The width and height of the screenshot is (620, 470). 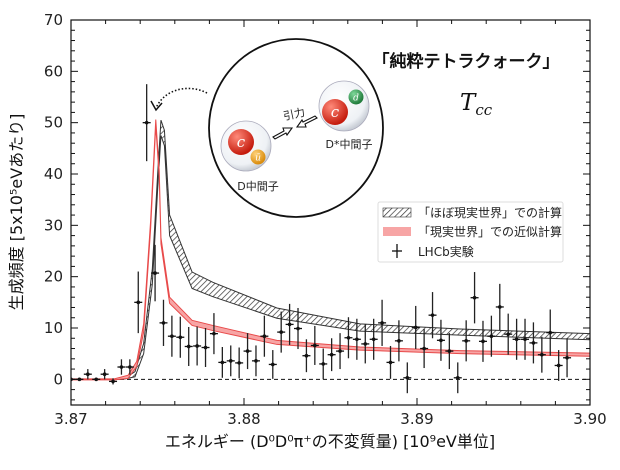 What do you see at coordinates (181, 98) in the screenshot?
I see `dotted-arrow` at bounding box center [181, 98].